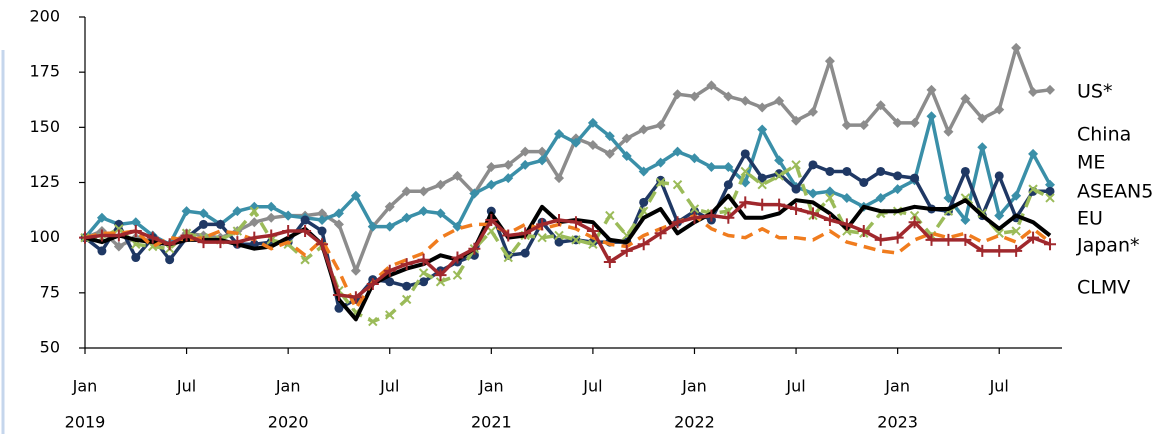  What do you see at coordinates (85, 422) in the screenshot?
I see `x-year-label: 2019` at bounding box center [85, 422].